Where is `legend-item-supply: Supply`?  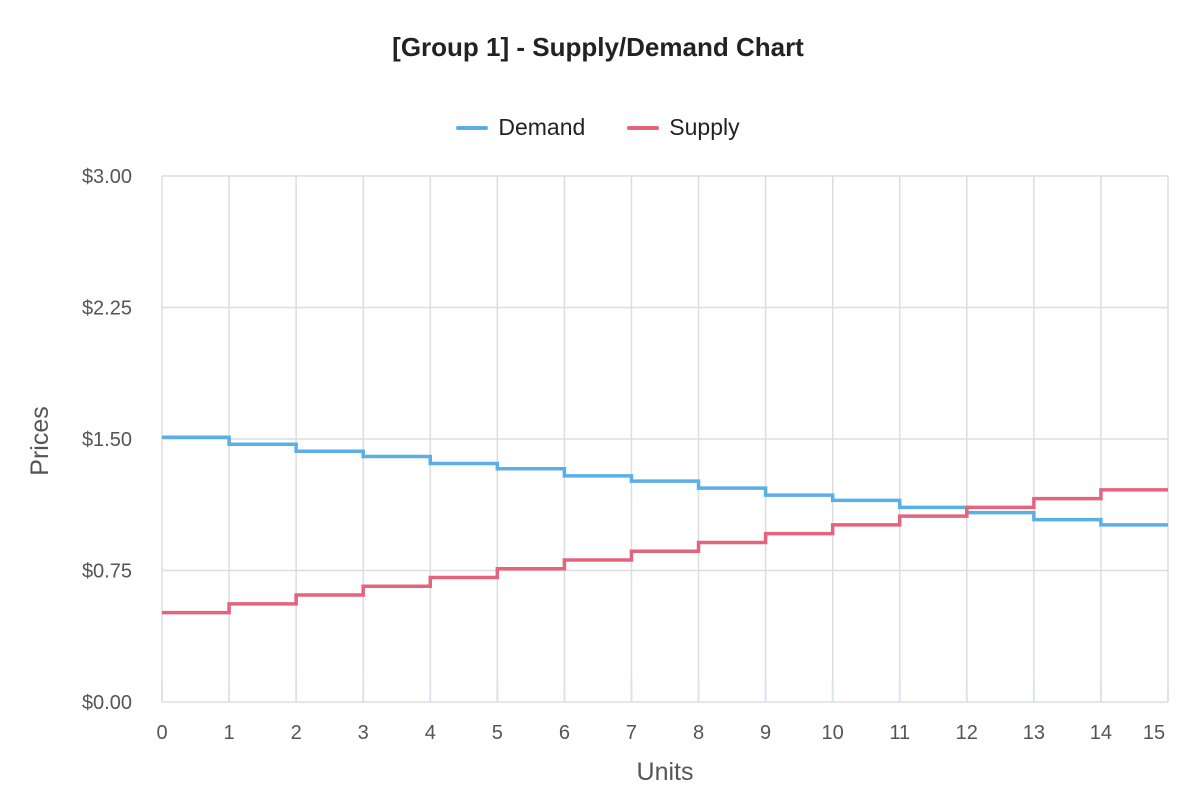 legend-item-supply: Supply is located at coordinates (683, 127).